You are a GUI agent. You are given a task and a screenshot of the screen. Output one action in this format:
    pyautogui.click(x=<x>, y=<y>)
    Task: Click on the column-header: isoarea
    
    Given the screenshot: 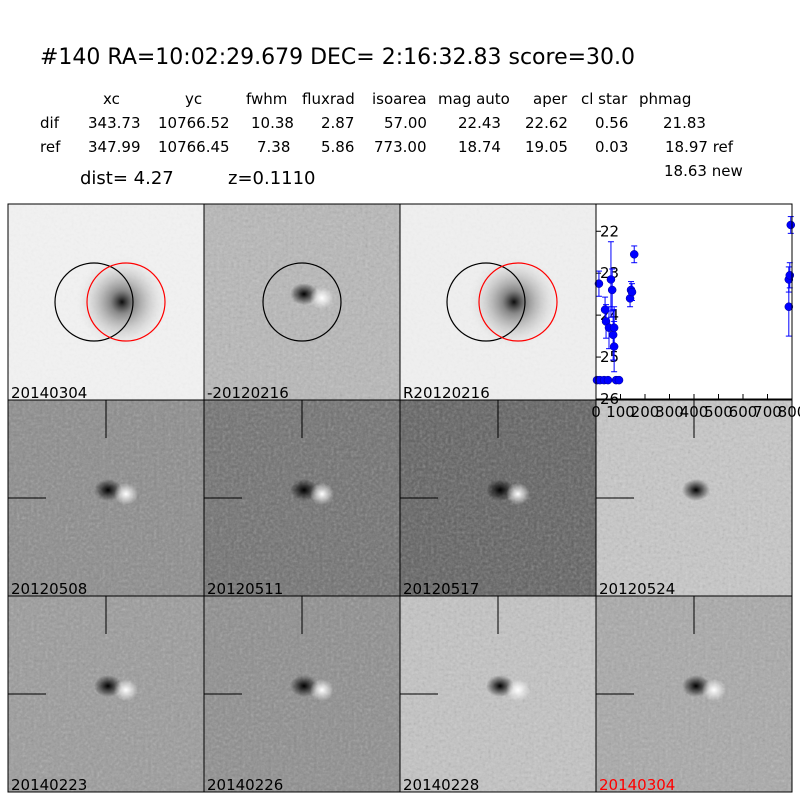 What is the action you would take?
    pyautogui.click(x=399, y=99)
    